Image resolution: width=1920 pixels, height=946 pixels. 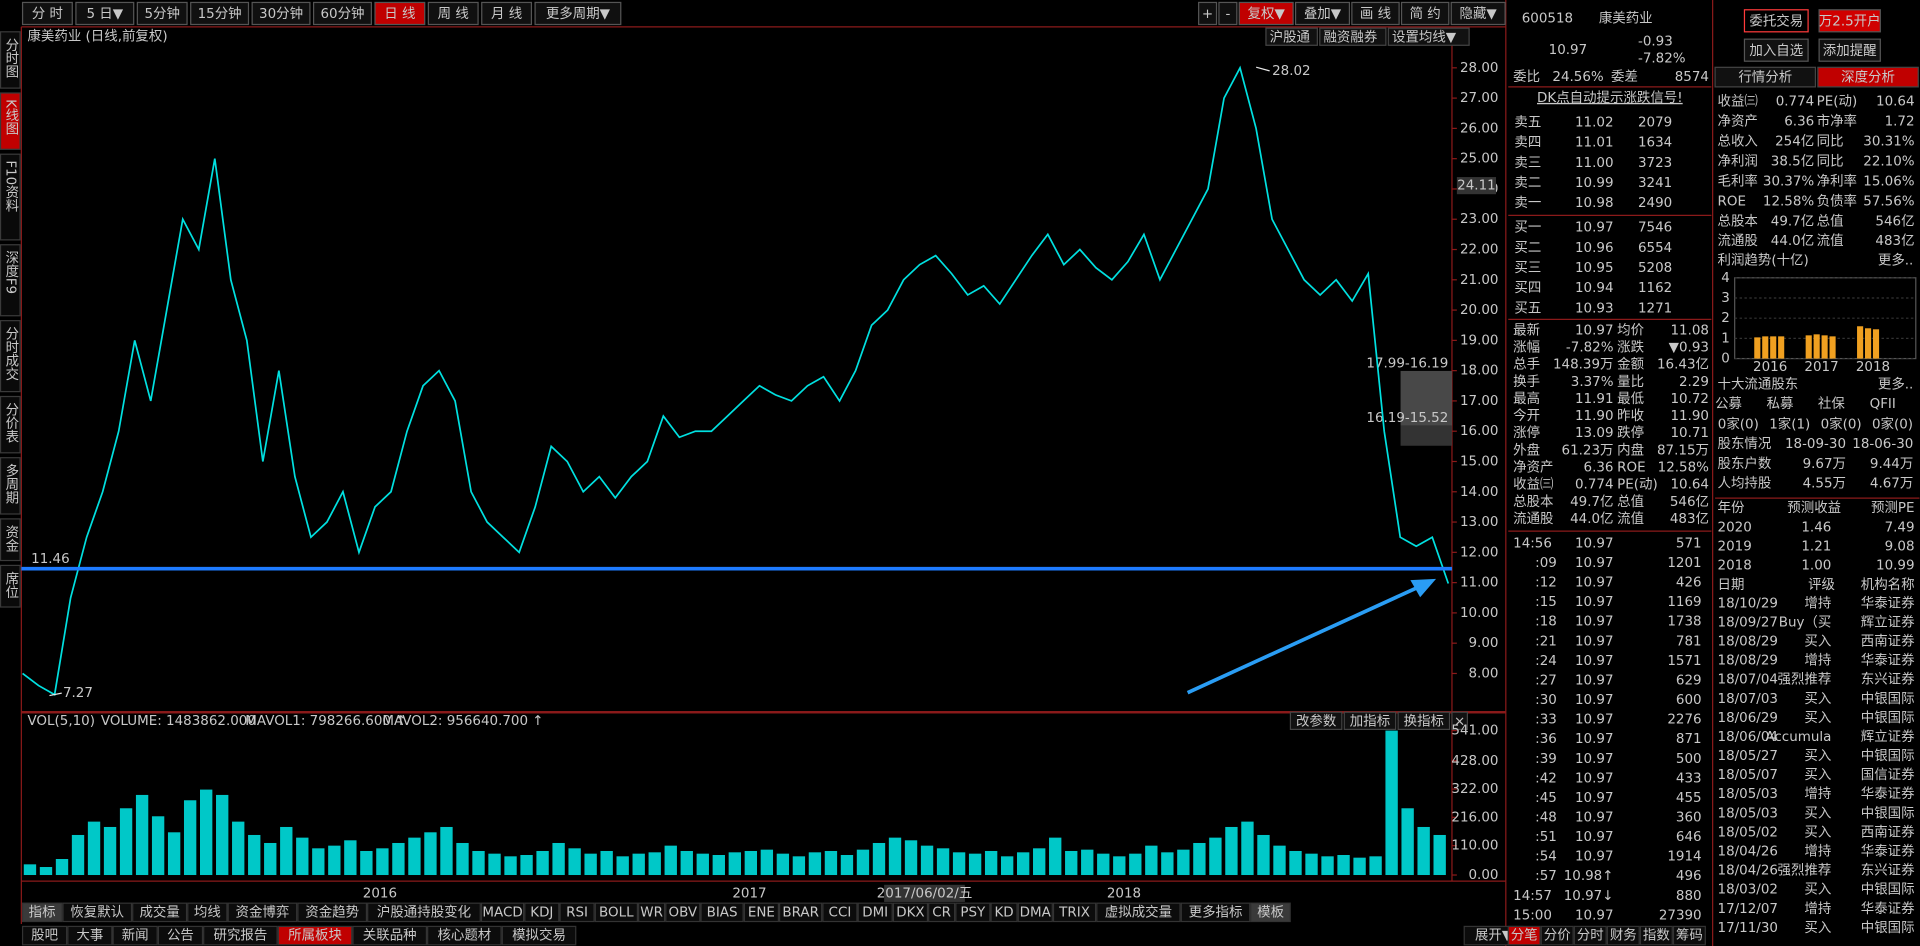 What do you see at coordinates (1748, 603) in the screenshot?
I see `rating-date: 18/10/29` at bounding box center [1748, 603].